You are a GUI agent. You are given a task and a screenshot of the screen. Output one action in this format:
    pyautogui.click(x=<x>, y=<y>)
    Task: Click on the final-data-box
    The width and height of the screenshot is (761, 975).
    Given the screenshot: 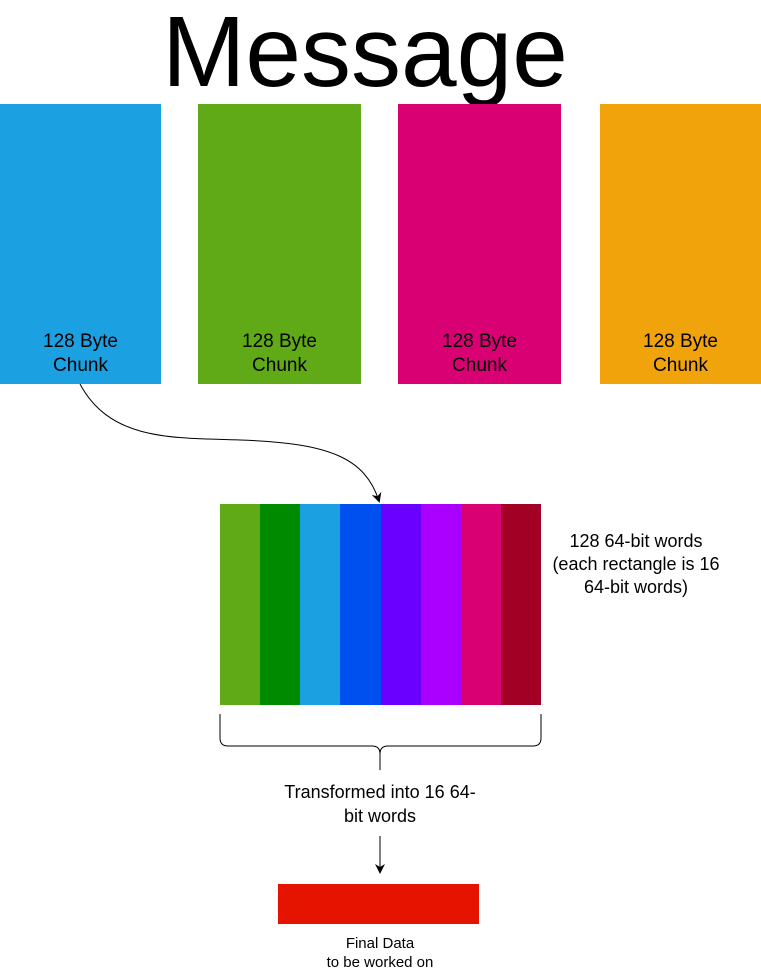 What is the action you would take?
    pyautogui.click(x=378, y=904)
    